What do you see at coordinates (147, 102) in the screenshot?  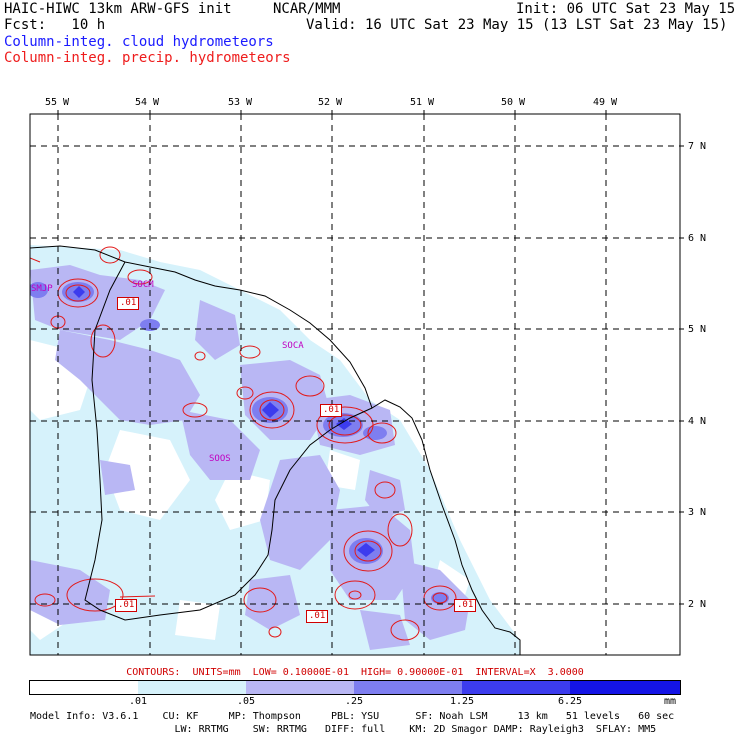 I see `lon-label: 54 W` at bounding box center [147, 102].